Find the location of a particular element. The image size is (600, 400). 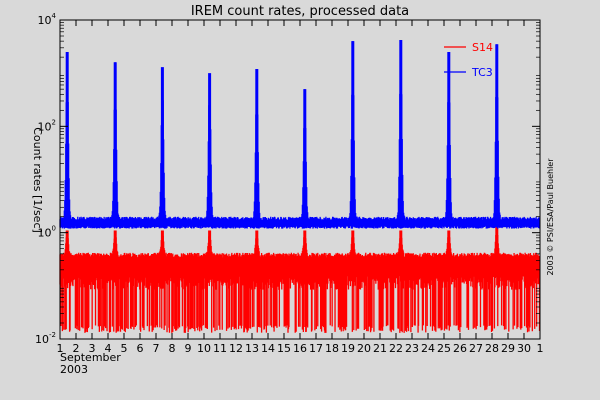

x-tick-label: 10 is located at coordinates (204, 348).